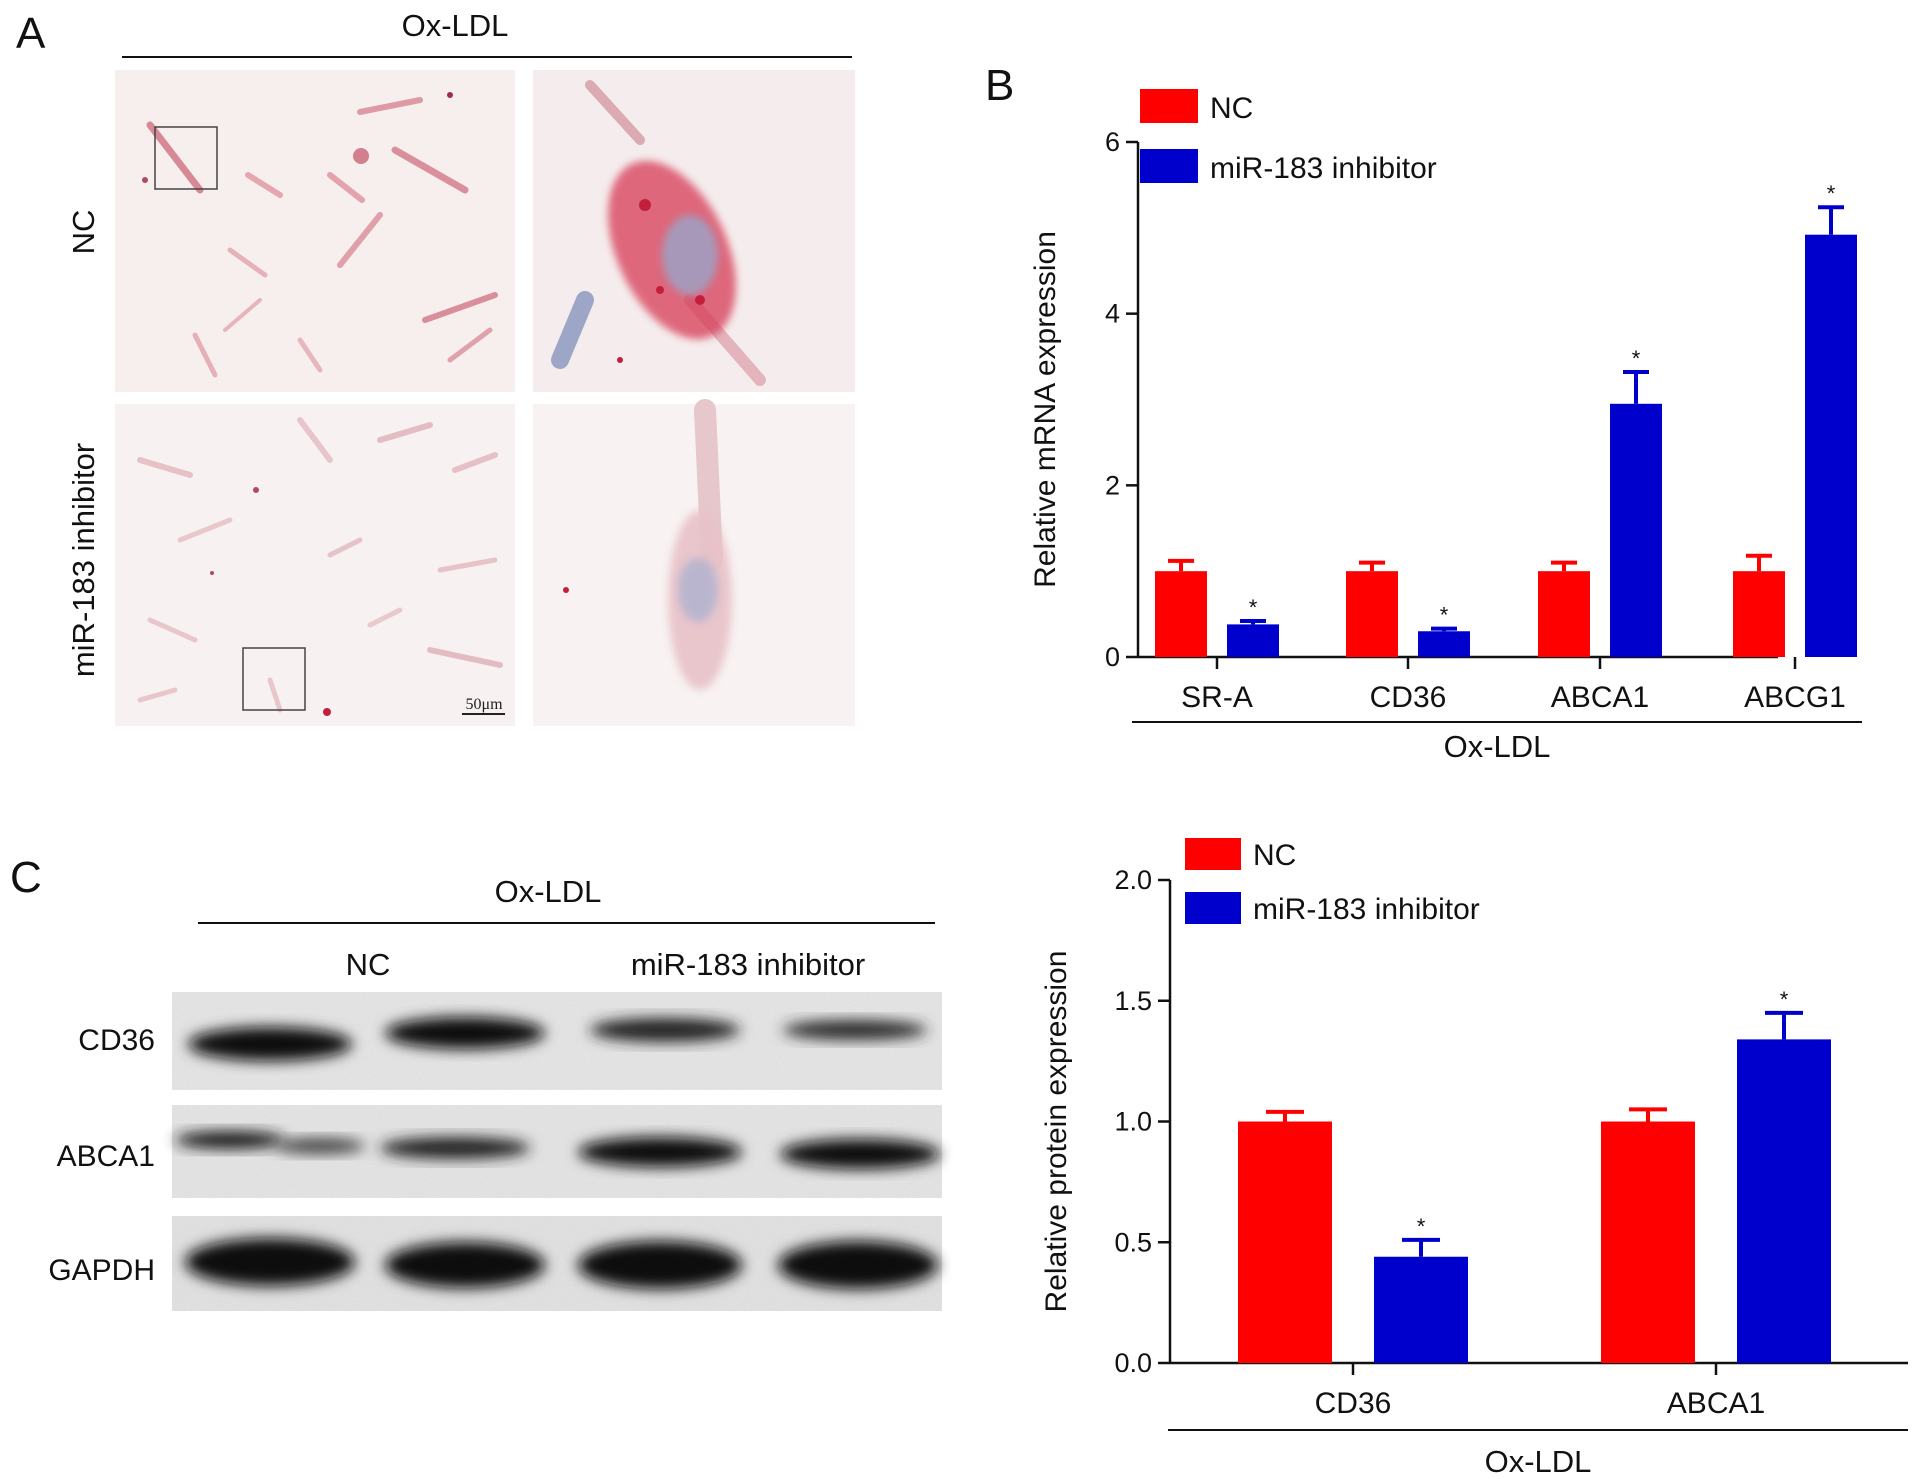 Image resolution: width=1913 pixels, height=1479 pixels. Describe the element at coordinates (83, 232) in the screenshot. I see `panel-a-row-label-nc: NC` at that location.